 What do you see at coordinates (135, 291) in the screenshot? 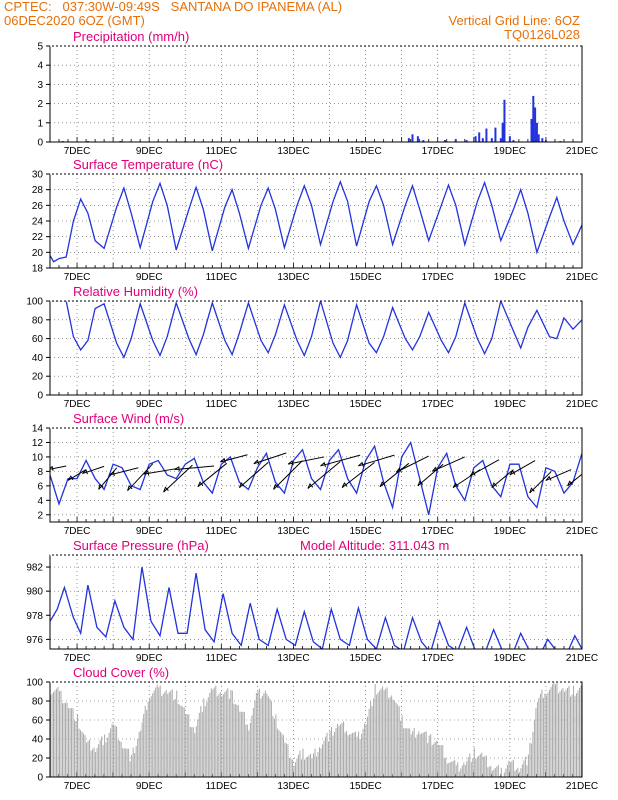
I see `panel-title: Relative Humidity (%)` at bounding box center [135, 291].